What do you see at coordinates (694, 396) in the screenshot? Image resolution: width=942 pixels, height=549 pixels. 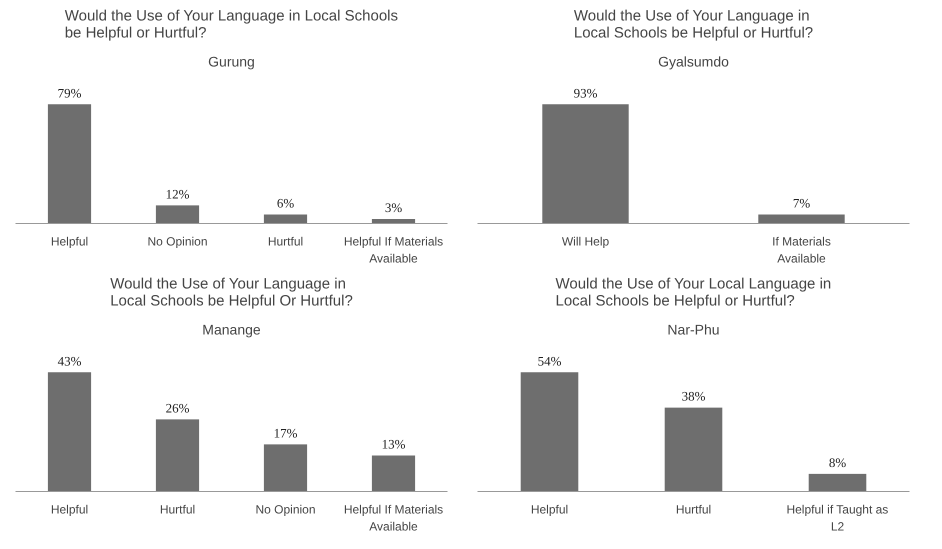 I see `data-label: 38%` at bounding box center [694, 396].